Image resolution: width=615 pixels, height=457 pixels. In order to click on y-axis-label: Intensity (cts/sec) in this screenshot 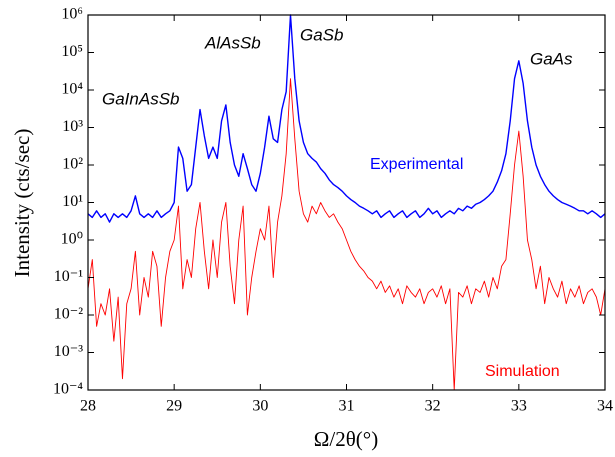, I will do `click(22, 203)`.